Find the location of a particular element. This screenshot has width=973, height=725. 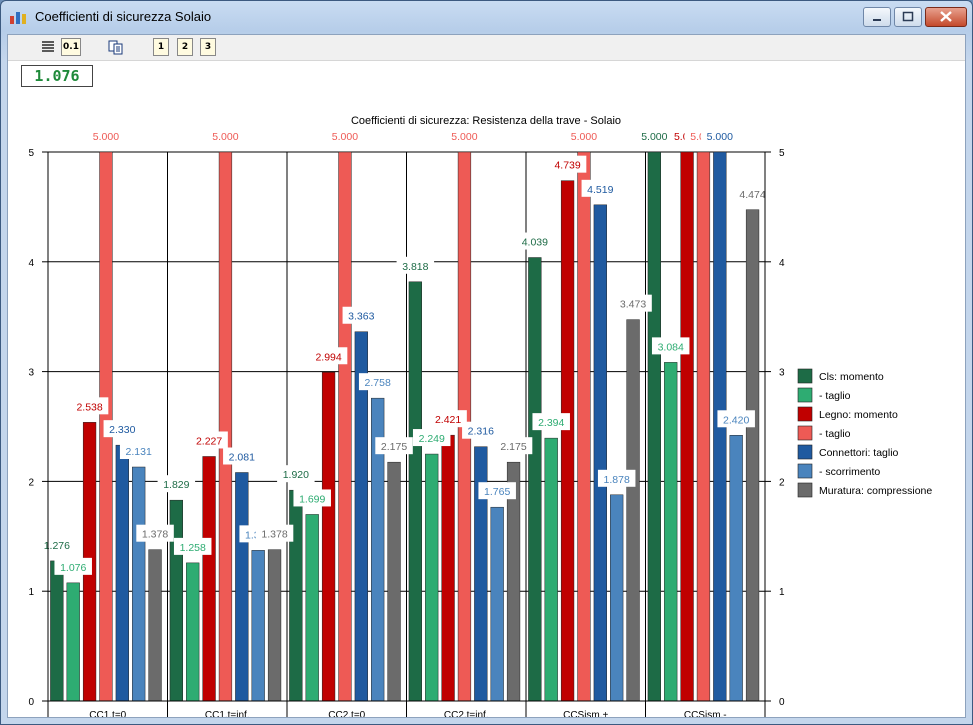

data-label: 1.765 is located at coordinates (497, 492).